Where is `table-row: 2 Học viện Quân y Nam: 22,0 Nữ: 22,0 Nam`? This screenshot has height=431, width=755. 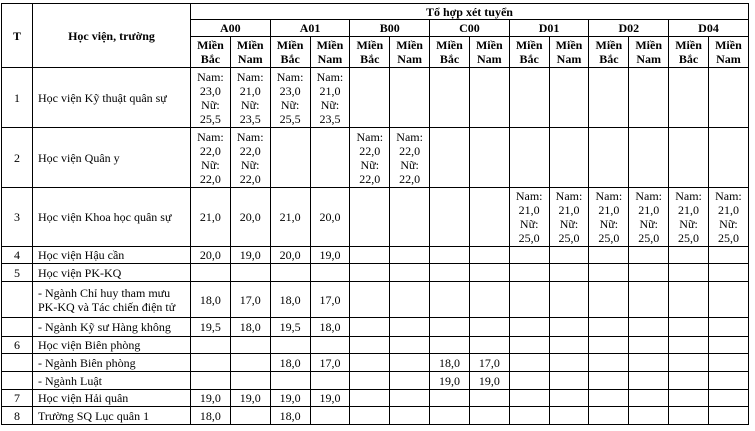
table-row: 2 Học viện Quân y Nam: 22,0 Nữ: 22,0 Nam is located at coordinates (375, 157).